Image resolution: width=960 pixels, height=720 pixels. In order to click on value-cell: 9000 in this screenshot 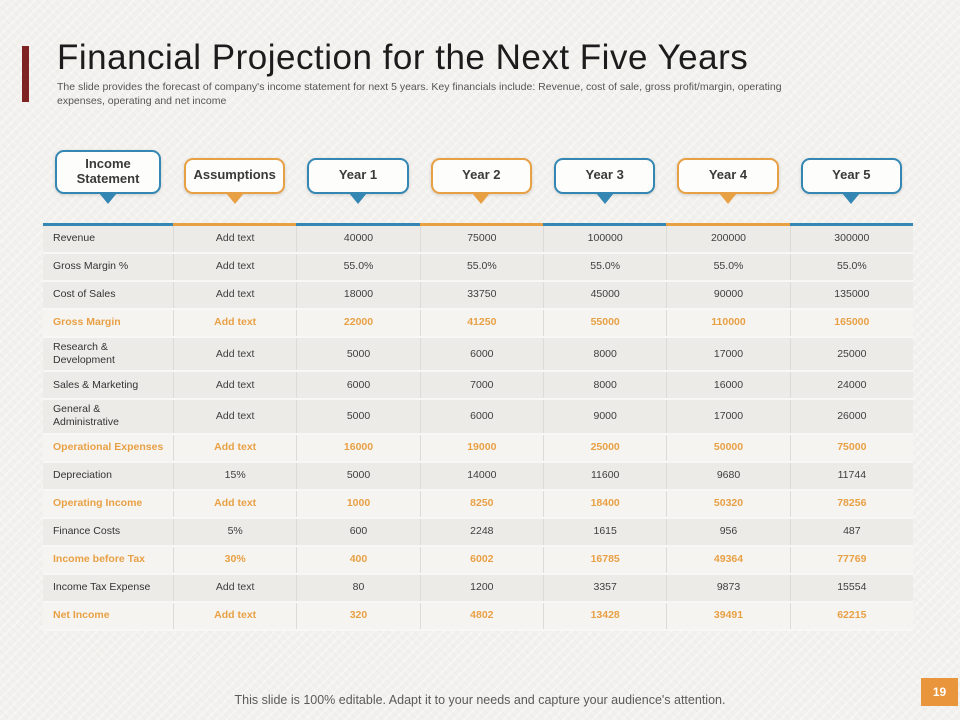, I will do `click(604, 416)`.